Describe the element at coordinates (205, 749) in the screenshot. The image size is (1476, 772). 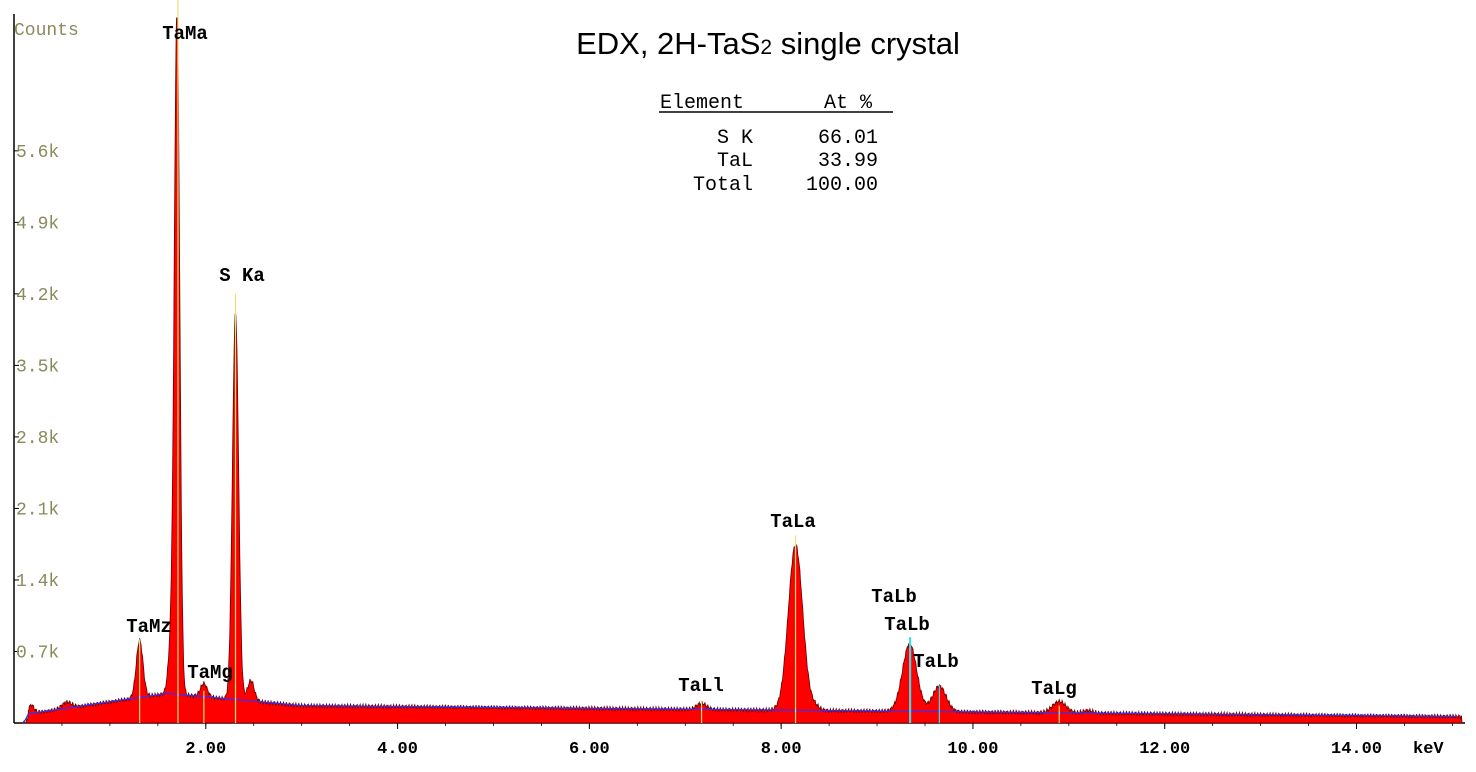
I see `x-tick-label: 2.00` at that location.